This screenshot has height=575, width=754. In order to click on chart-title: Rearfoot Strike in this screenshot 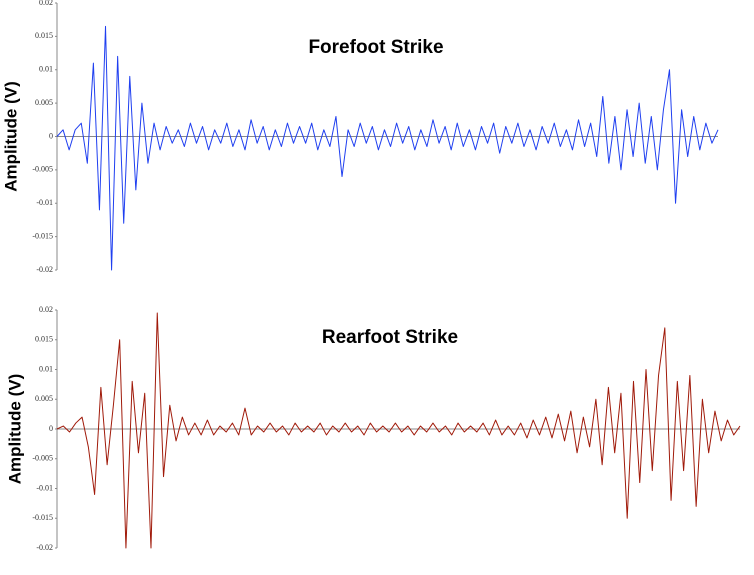, I will do `click(390, 337)`.